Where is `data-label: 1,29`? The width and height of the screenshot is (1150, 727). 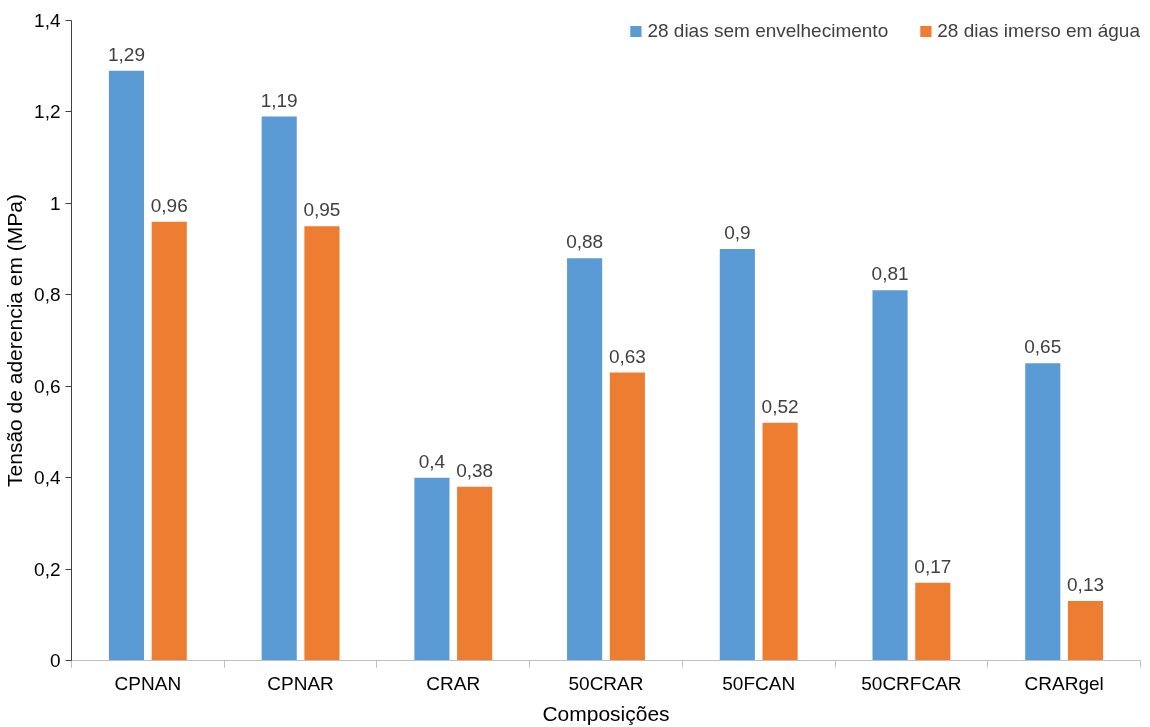 data-label: 1,29 is located at coordinates (126, 54).